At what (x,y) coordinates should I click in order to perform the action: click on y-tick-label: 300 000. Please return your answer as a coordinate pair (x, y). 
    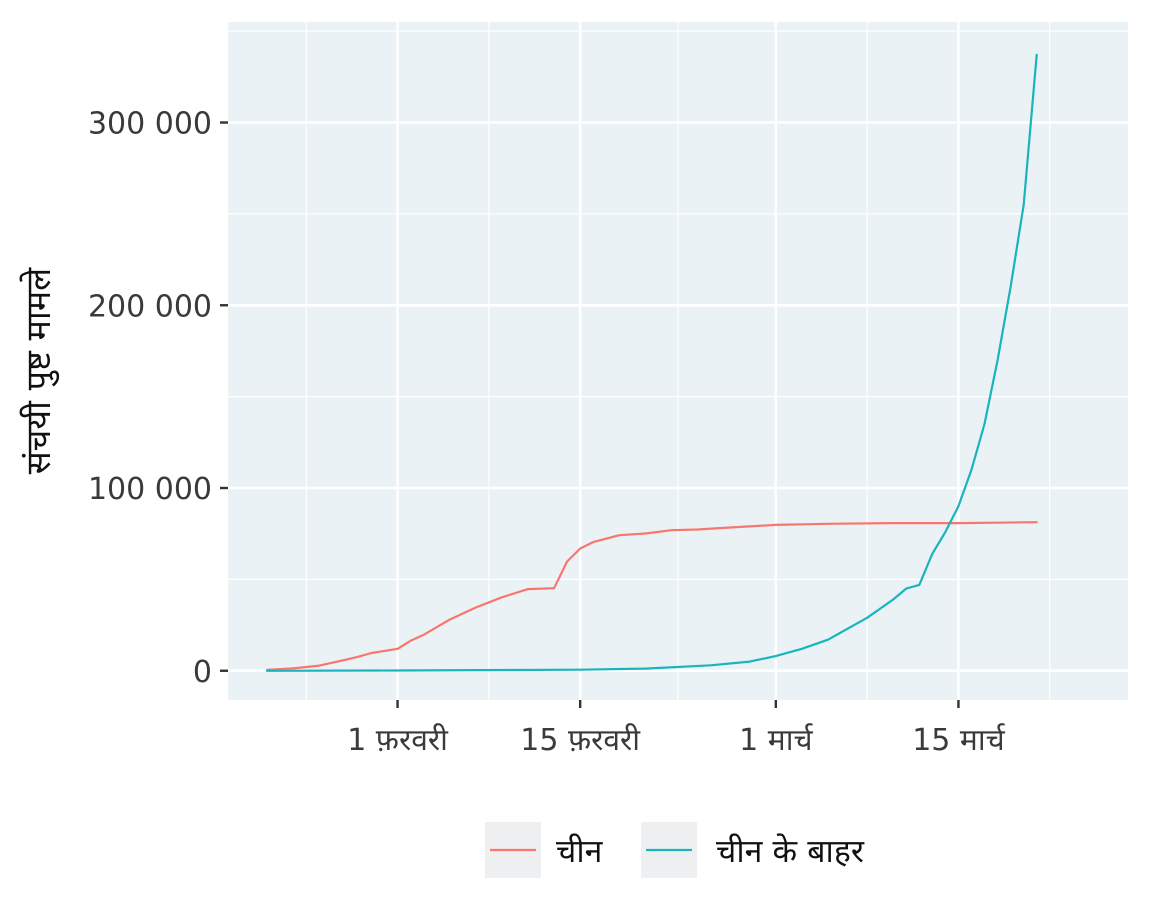
    Looking at the image, I should click on (150, 124).